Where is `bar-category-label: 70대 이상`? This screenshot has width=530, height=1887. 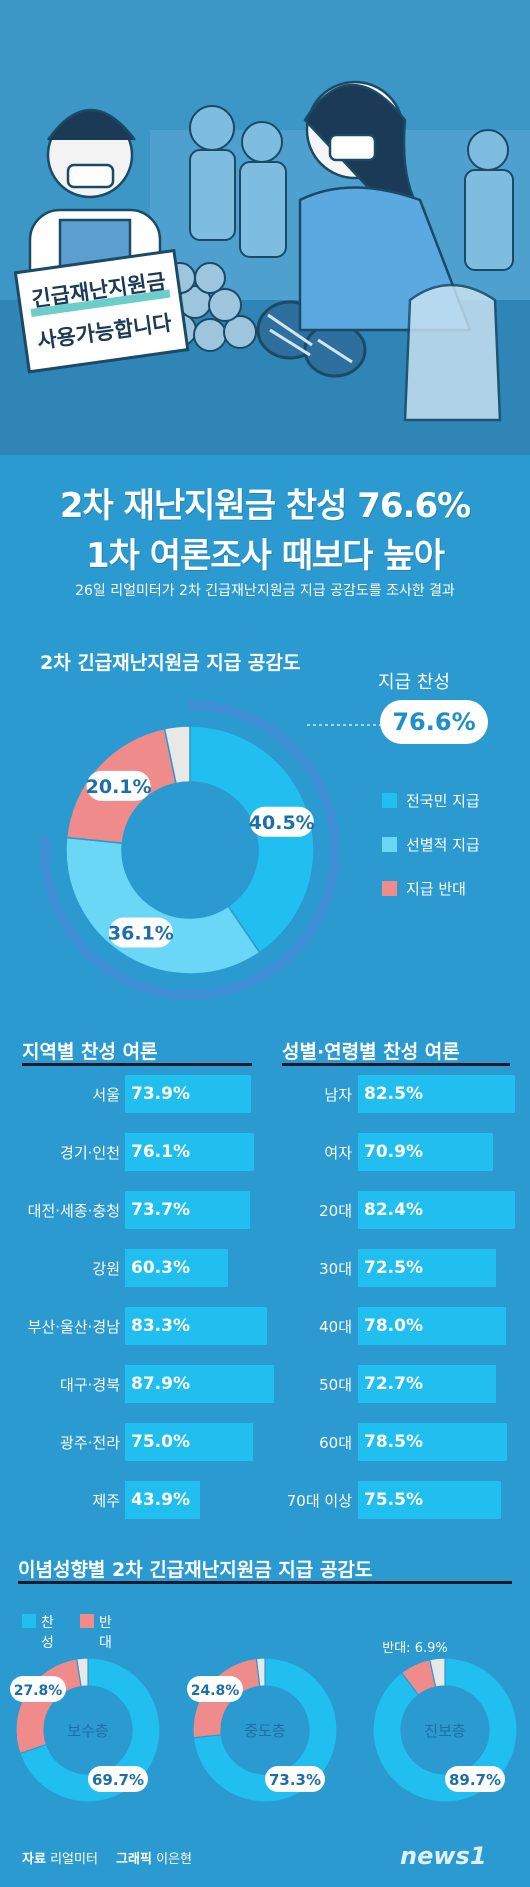
bar-category-label: 70대 이상 is located at coordinates (319, 1501).